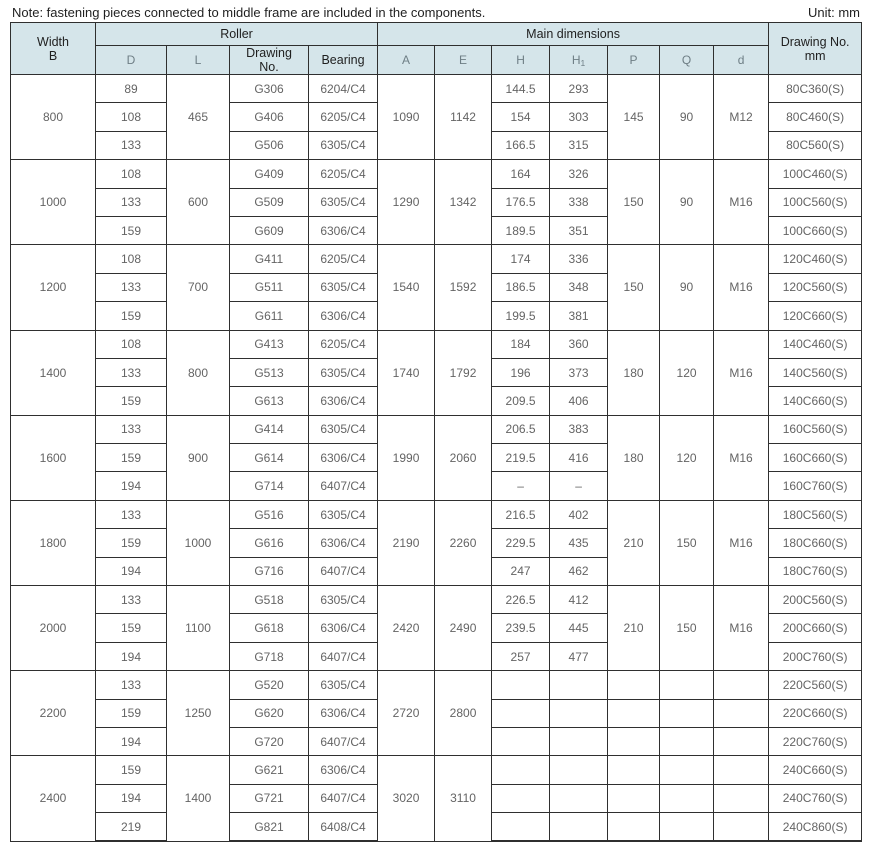  I want to click on cell-drawing-no: G714, so click(269, 486).